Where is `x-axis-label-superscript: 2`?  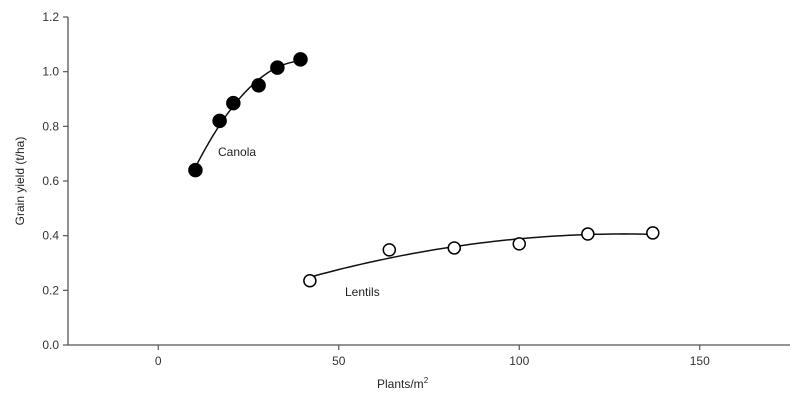 x-axis-label-superscript: 2 is located at coordinates (426, 380).